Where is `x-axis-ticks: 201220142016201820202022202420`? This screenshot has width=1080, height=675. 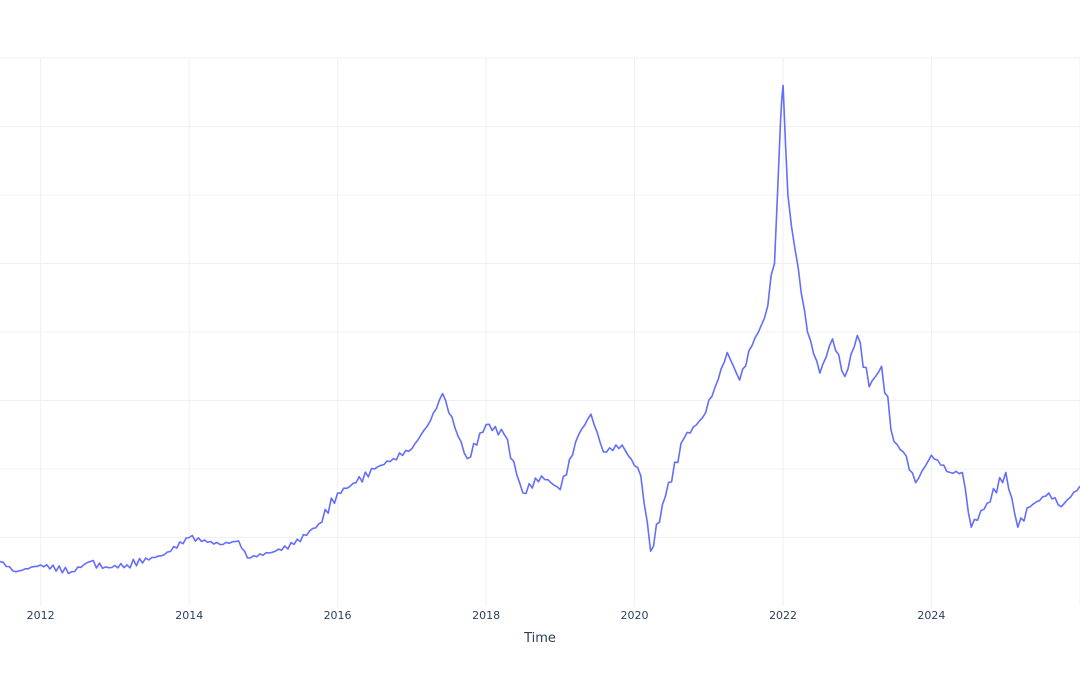 x-axis-ticks: 201220142016201820202022202420 is located at coordinates (486, 615).